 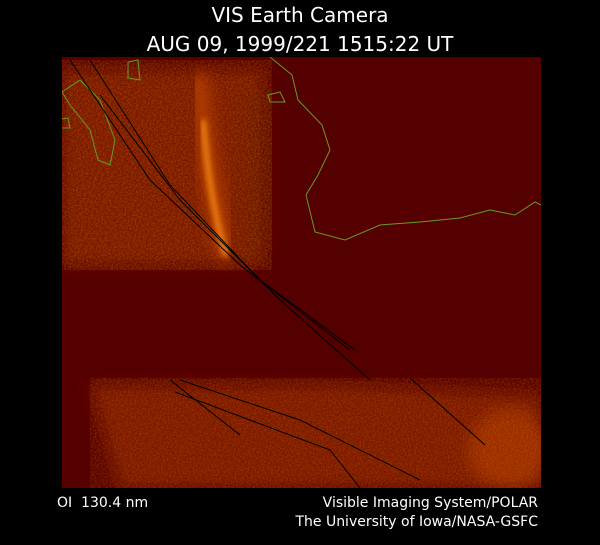 I want to click on institution-label: The University of Iowa/NASA-GSFC, so click(x=416, y=522).